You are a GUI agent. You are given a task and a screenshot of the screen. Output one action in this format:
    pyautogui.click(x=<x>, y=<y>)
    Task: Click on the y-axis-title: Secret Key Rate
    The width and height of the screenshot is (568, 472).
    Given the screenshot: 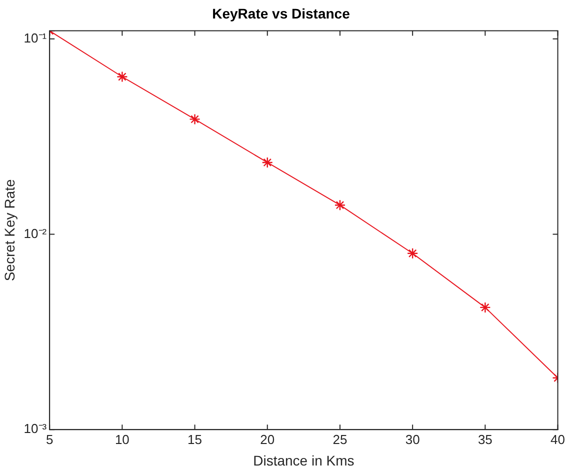 What is the action you would take?
    pyautogui.click(x=9, y=230)
    